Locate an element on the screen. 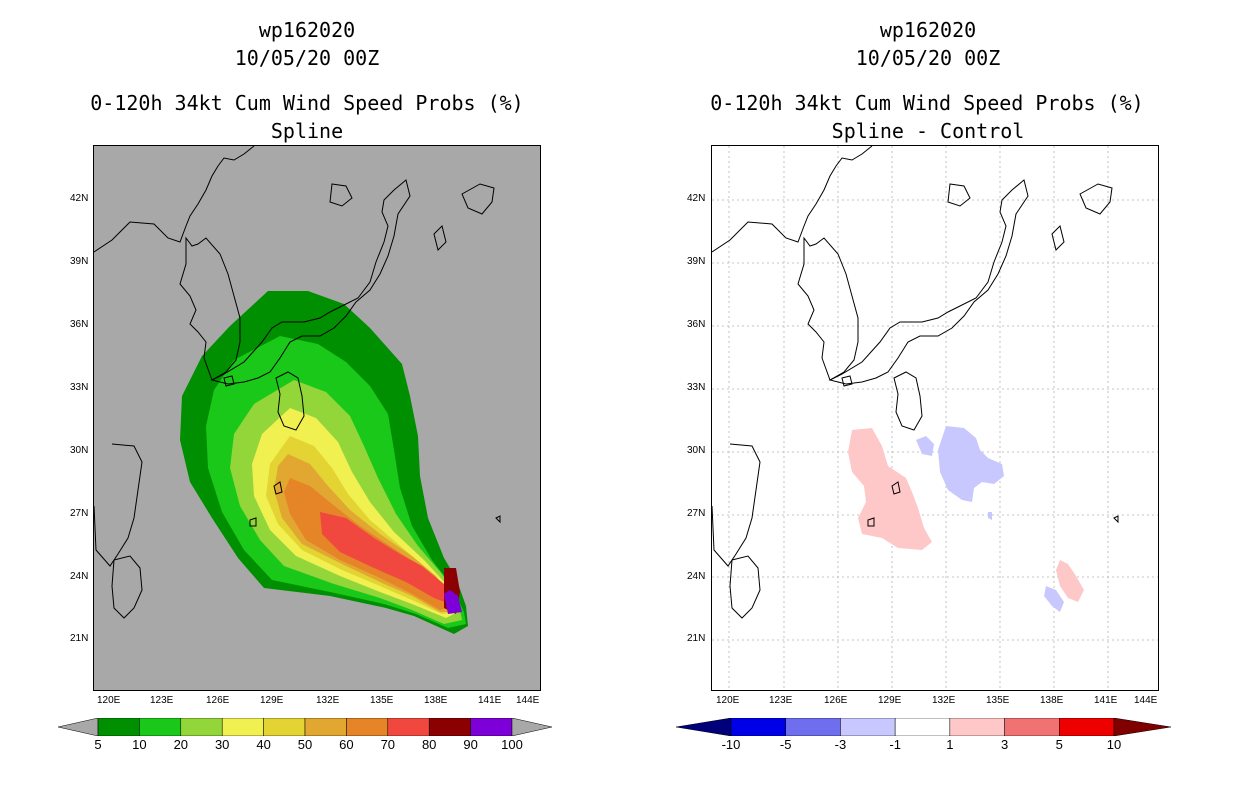 This screenshot has width=1236, height=800. colorbar-tick-label: -3 is located at coordinates (840, 744).